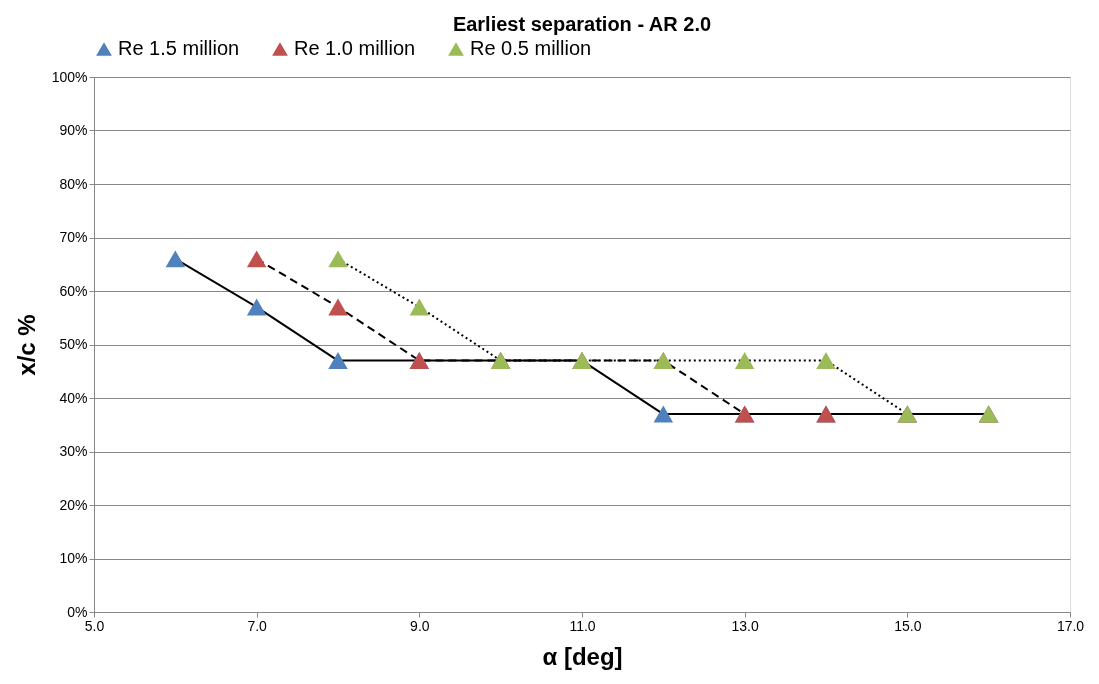  What do you see at coordinates (745, 625) in the screenshot?
I see `x-tick-label: 13.0` at bounding box center [745, 625].